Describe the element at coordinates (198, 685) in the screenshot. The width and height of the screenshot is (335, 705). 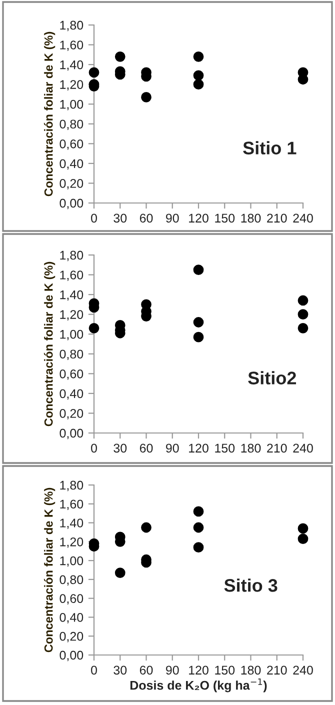
I see `x-axis-title: Dosis de K₂O (kg ha$^{−1}$)` at that location.